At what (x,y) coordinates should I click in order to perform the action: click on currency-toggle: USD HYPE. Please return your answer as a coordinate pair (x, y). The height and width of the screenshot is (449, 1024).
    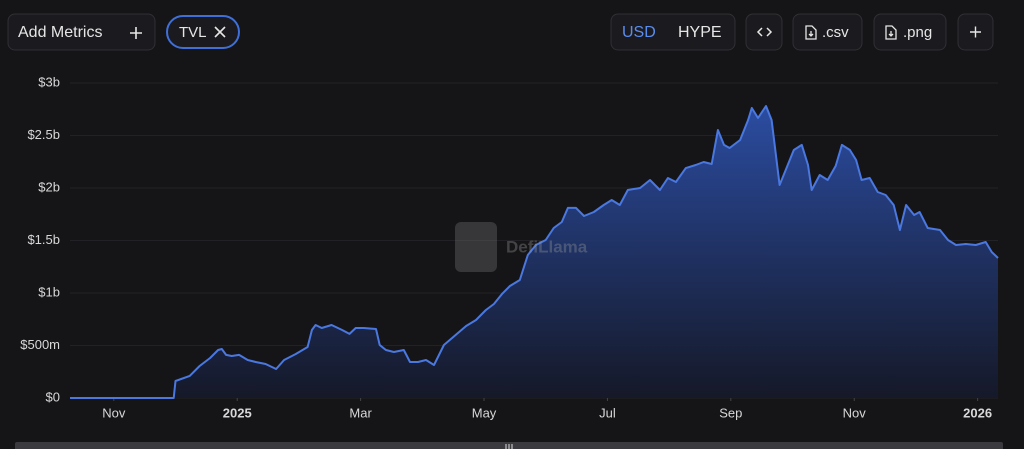
    Looking at the image, I should click on (673, 32).